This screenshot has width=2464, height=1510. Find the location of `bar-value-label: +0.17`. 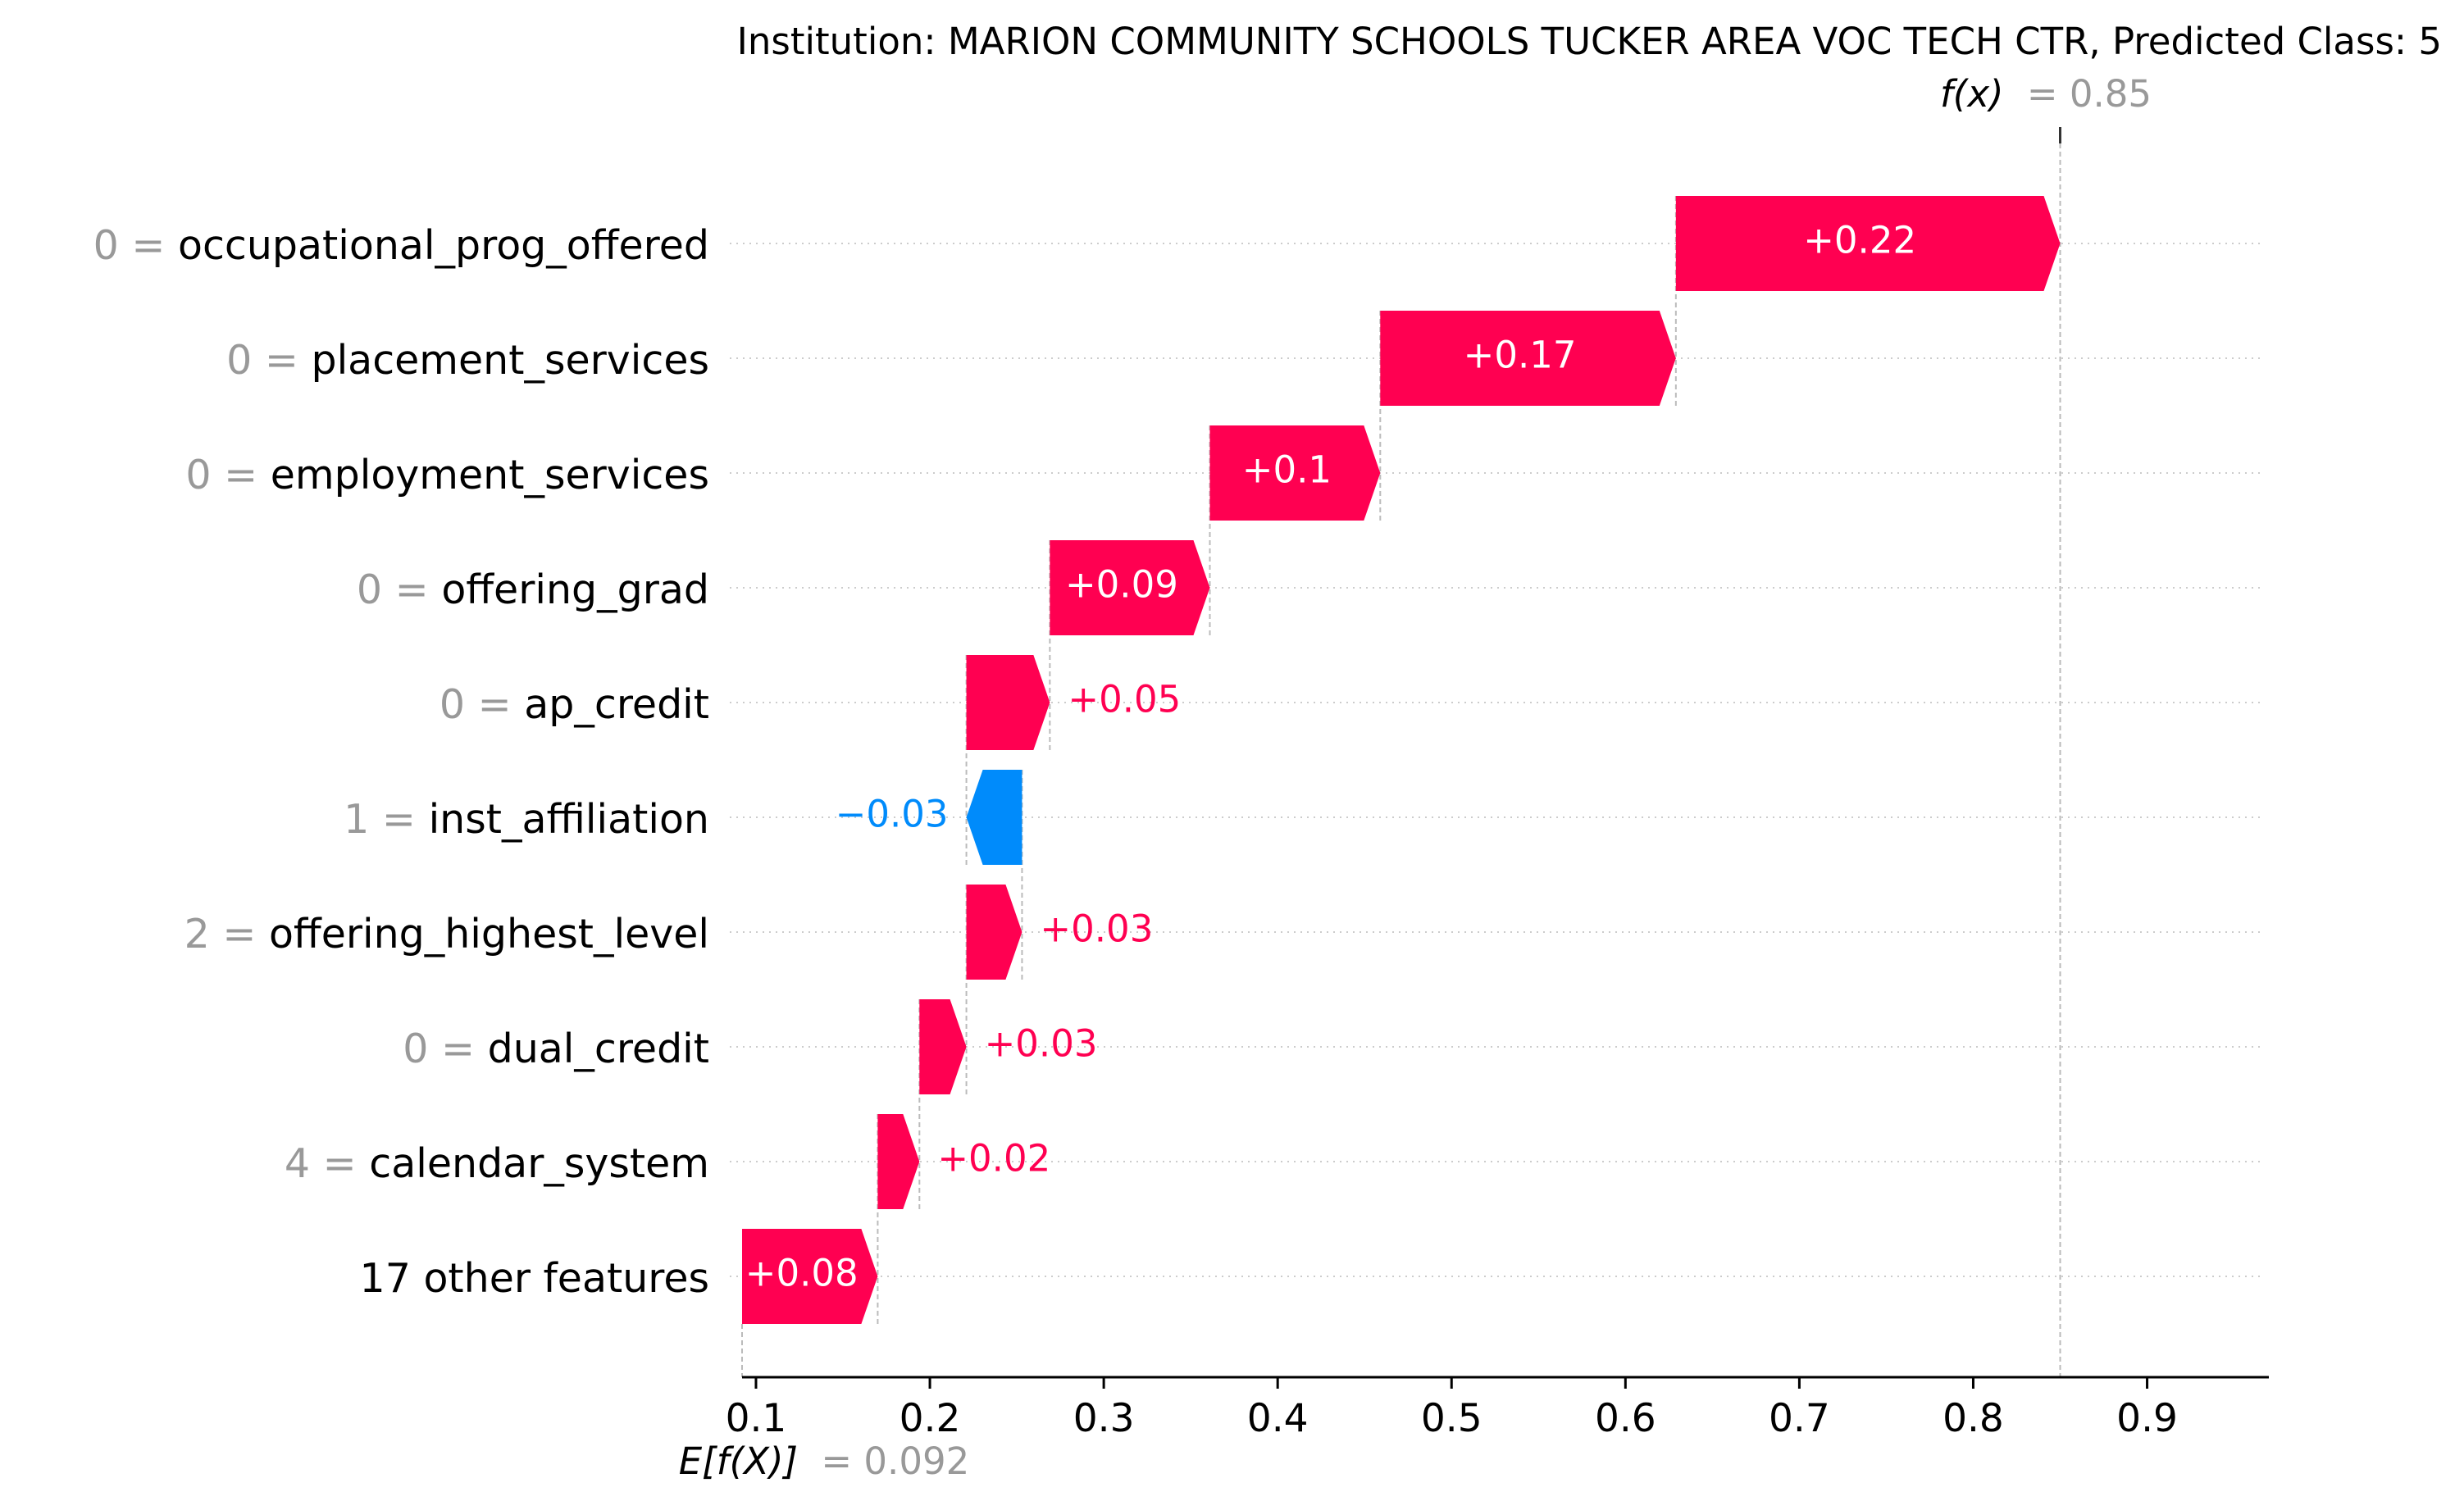

bar-value-label: +0.17 is located at coordinates (1520, 356).